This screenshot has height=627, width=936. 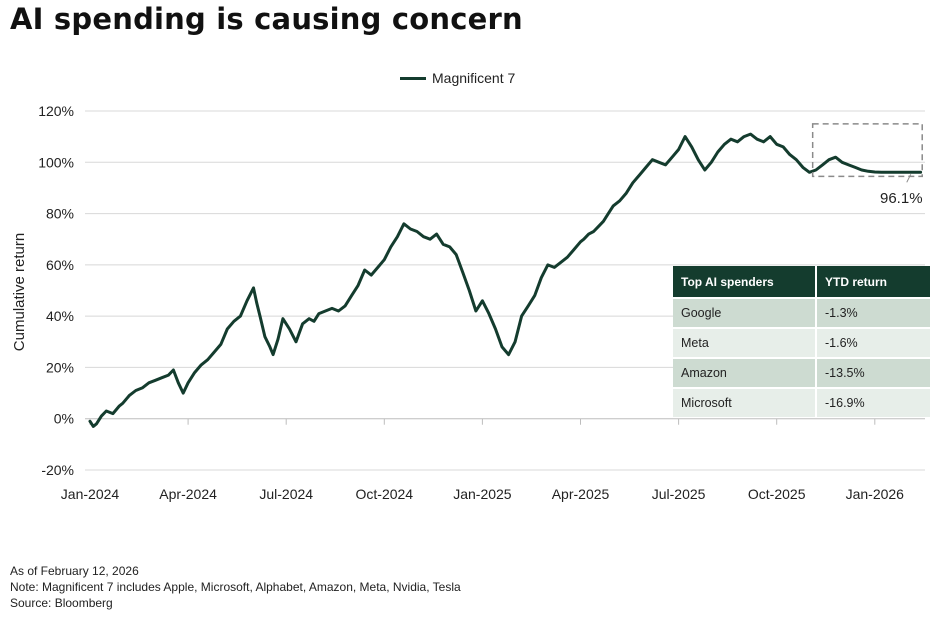 I want to click on table-cell-company: Microsoft, so click(x=744, y=402).